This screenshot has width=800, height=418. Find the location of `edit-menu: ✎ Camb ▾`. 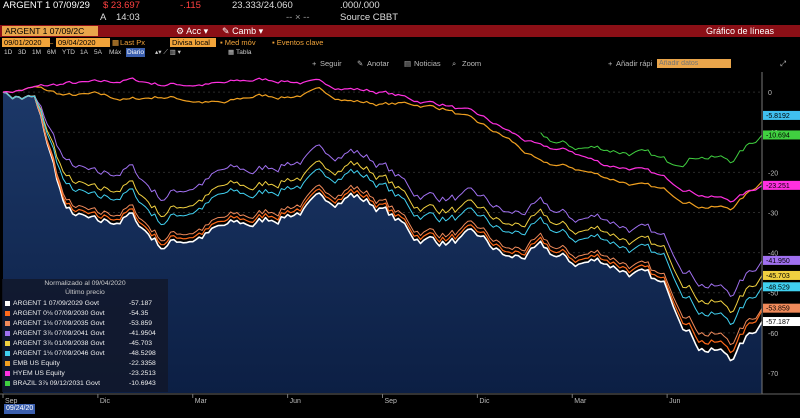

edit-menu: ✎ Camb ▾ is located at coordinates (243, 31).